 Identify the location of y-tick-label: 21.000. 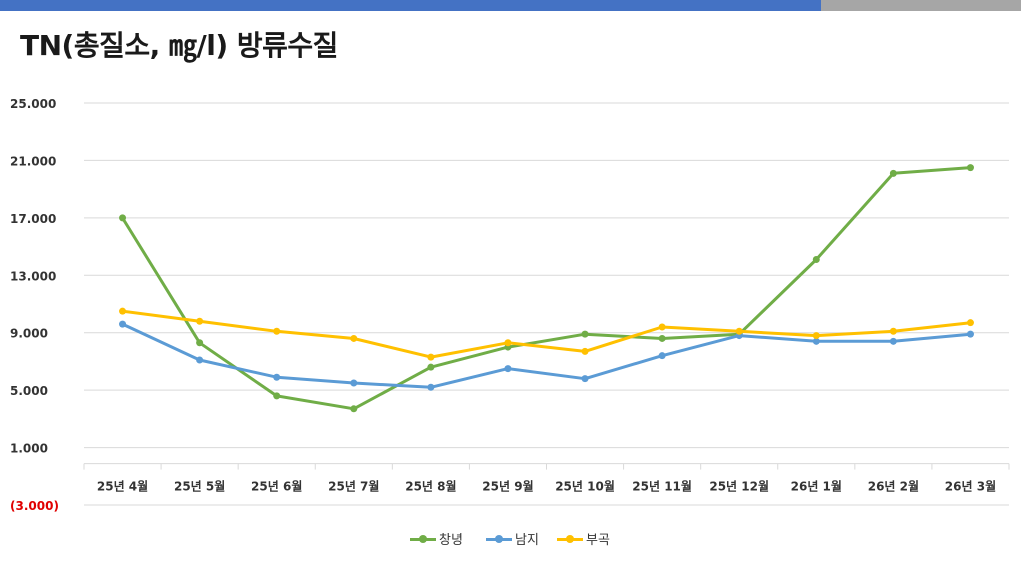
(33, 161).